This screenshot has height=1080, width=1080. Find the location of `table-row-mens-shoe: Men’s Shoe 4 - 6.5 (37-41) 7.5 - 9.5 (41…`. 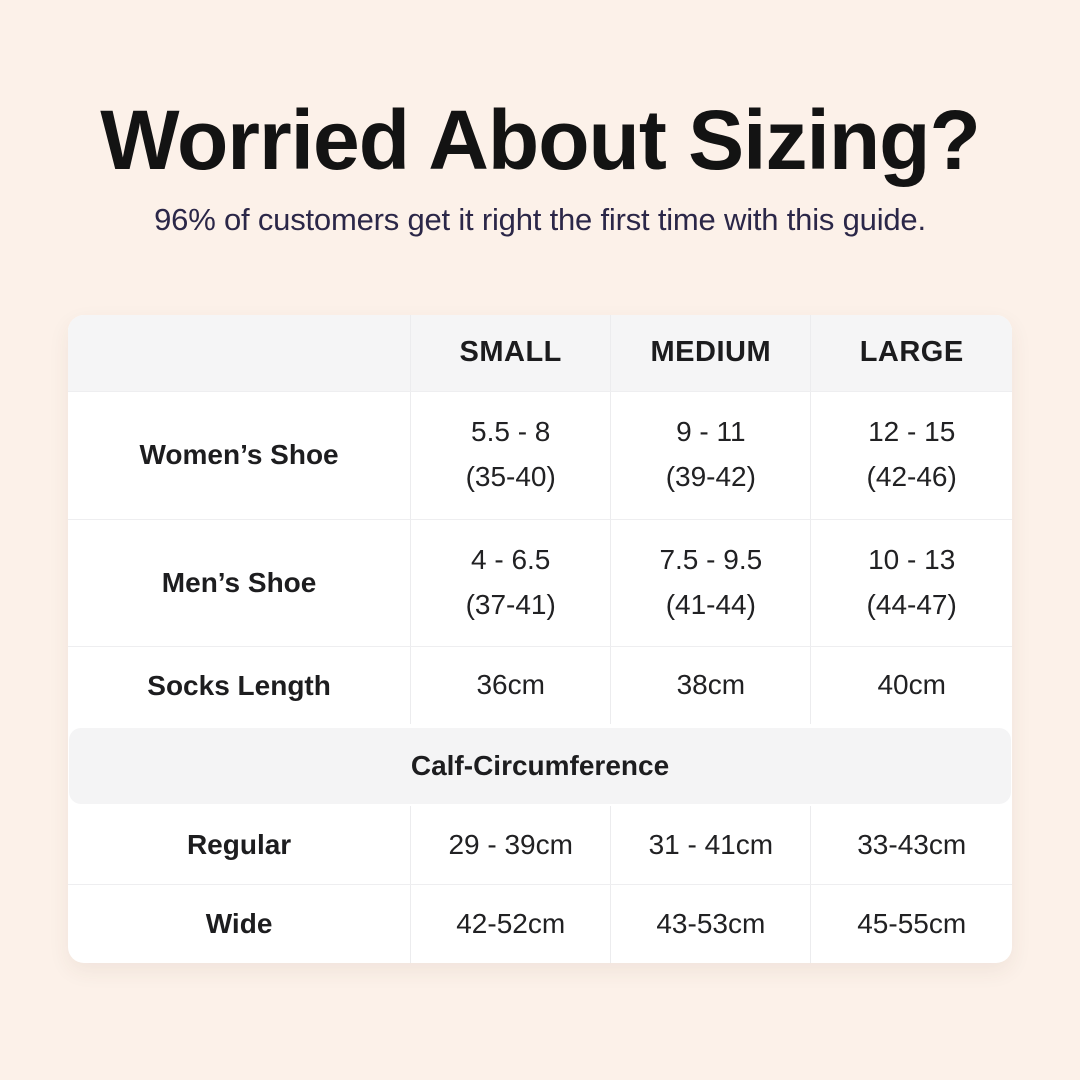

table-row-mens-shoe: Men’s Shoe 4 - 6.5 (37-41) 7.5 - 9.5 (41… is located at coordinates (540, 582).